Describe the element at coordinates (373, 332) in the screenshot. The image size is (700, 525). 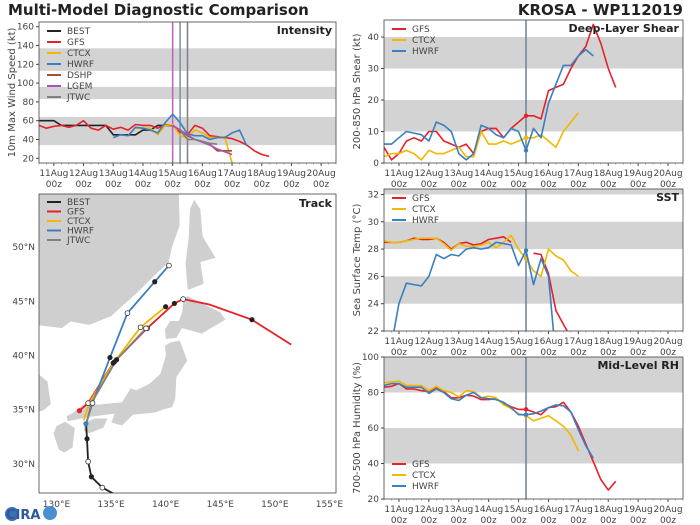
I see `y-tick-label: 22` at that location.